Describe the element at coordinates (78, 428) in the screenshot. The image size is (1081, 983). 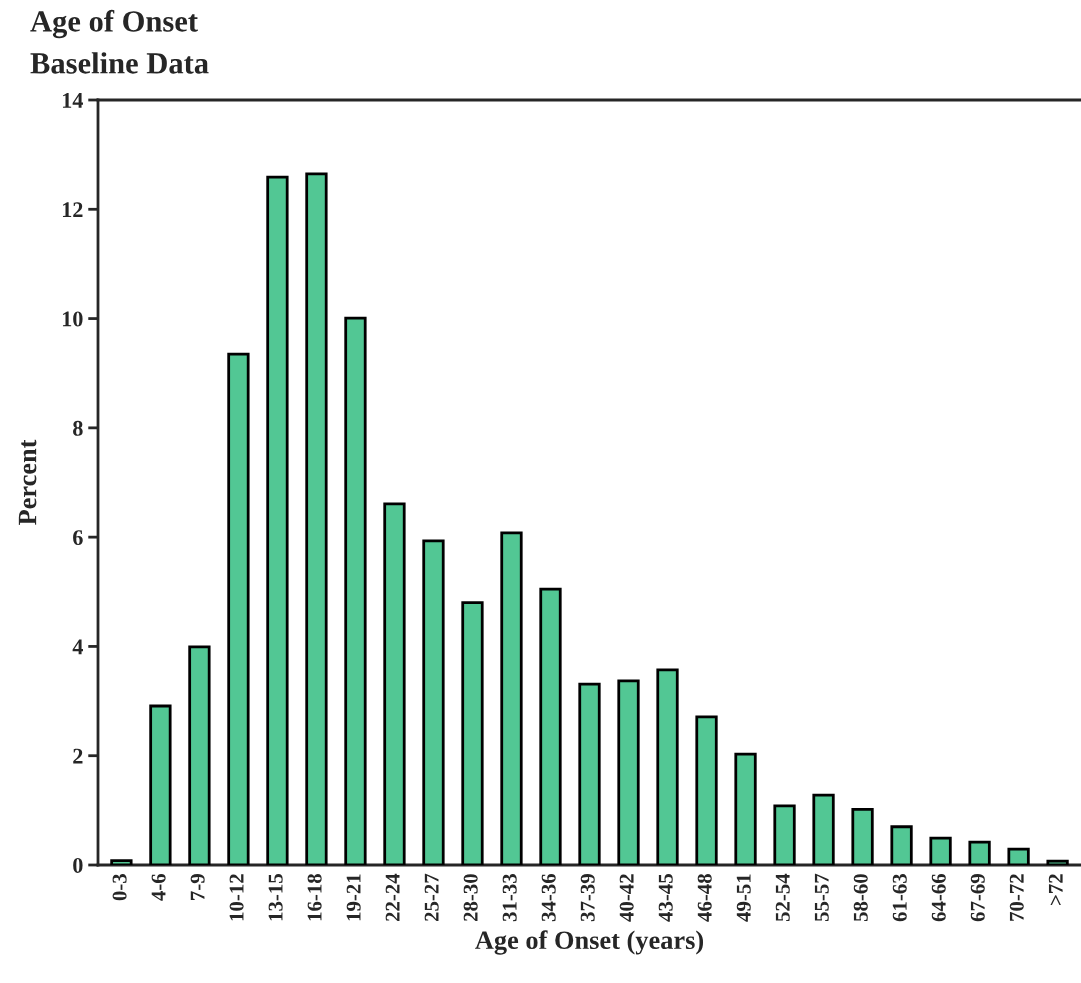
I see `y-tick-label: 8` at that location.